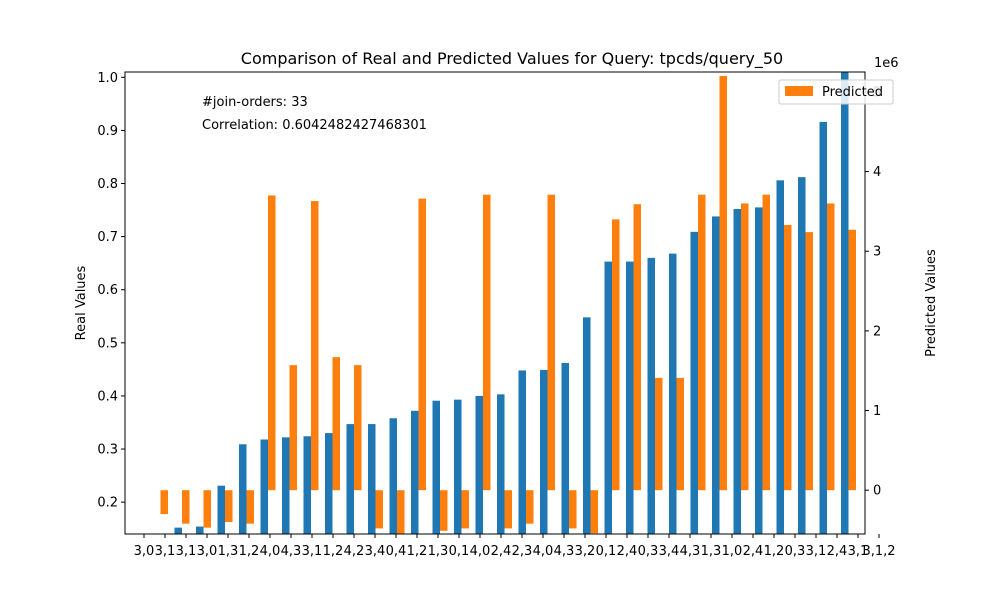  Describe the element at coordinates (852, 92) in the screenshot. I see `legend-label-predicted: Predicted` at that location.